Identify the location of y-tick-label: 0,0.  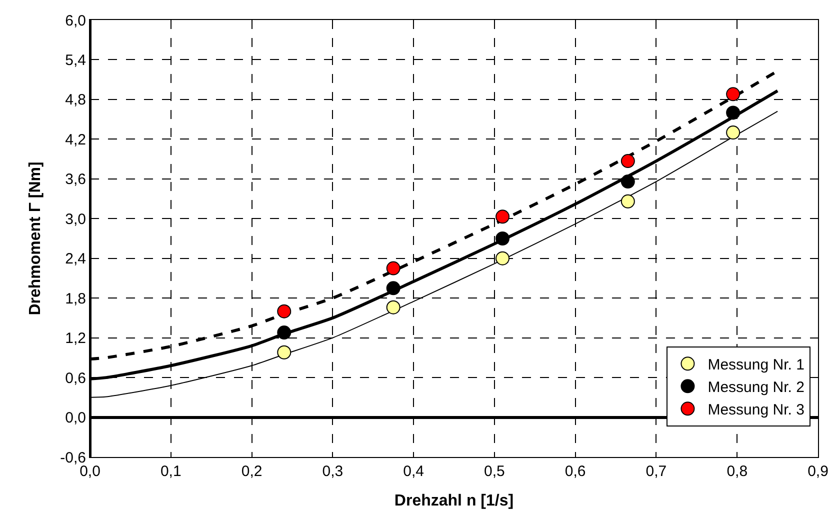
(75, 418).